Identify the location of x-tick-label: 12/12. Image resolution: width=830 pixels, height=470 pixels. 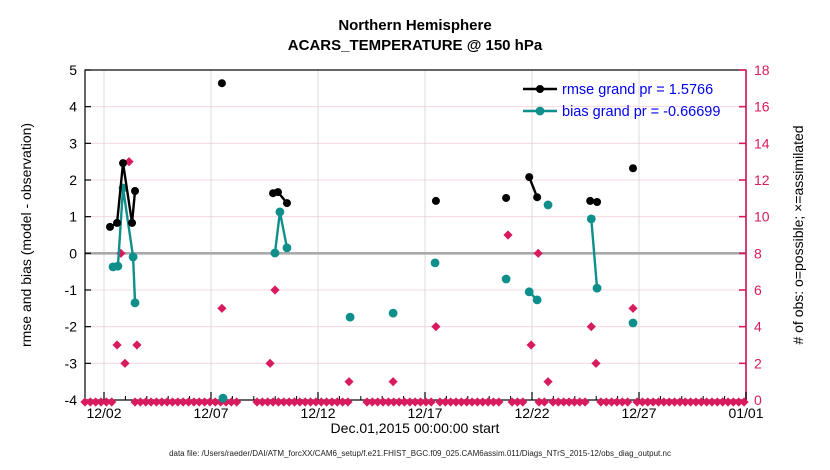
(317, 413).